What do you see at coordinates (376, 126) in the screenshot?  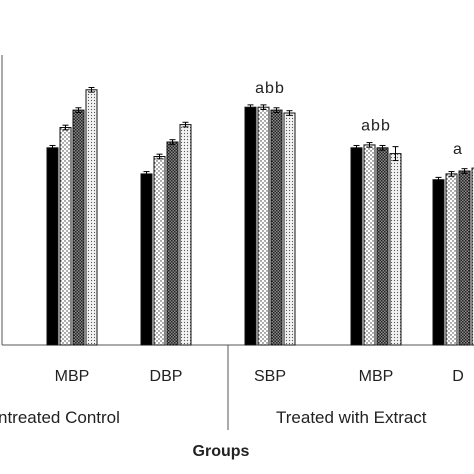 I see `significance-annotation-1: abb` at bounding box center [376, 126].